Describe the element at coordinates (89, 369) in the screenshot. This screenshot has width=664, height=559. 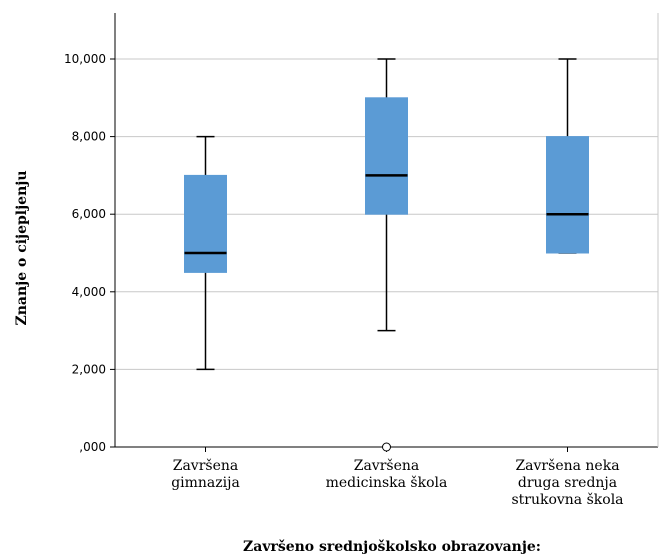
I see `y-tick-label: 2,000` at that location.